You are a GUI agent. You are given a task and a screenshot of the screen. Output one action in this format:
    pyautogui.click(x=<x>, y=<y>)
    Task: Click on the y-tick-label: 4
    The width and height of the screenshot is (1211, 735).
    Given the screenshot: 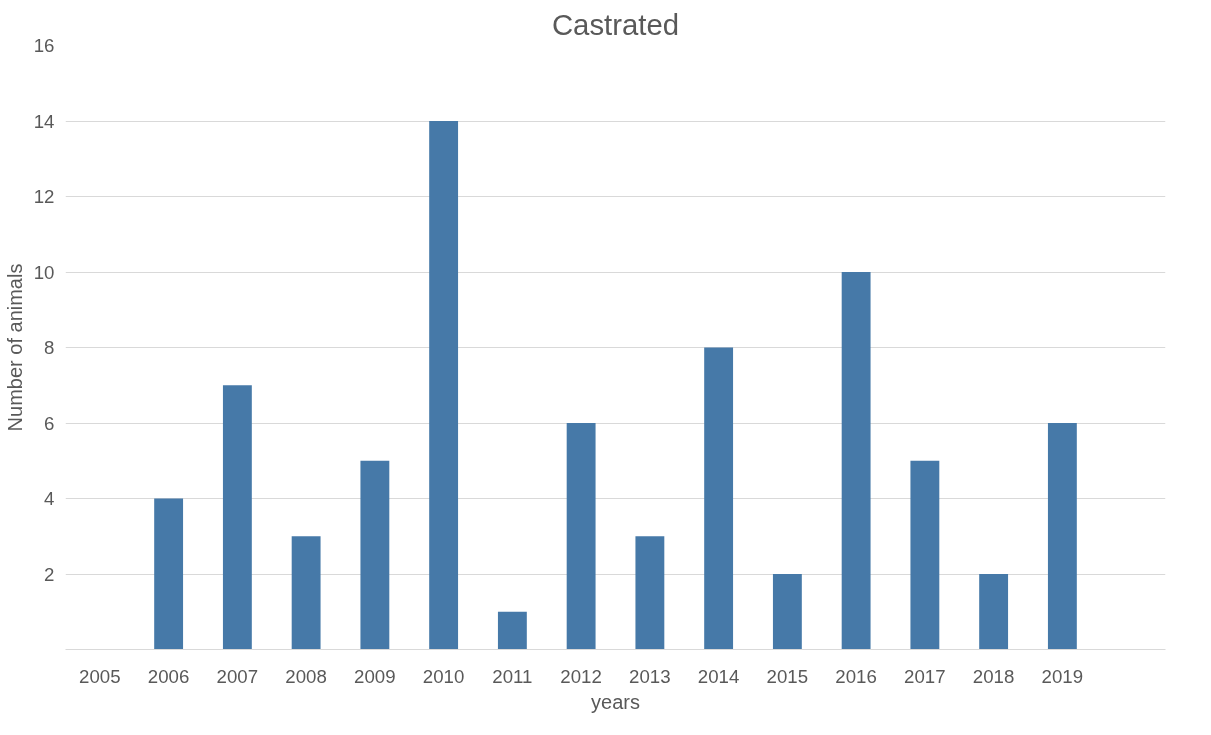 What is the action you would take?
    pyautogui.click(x=49, y=498)
    